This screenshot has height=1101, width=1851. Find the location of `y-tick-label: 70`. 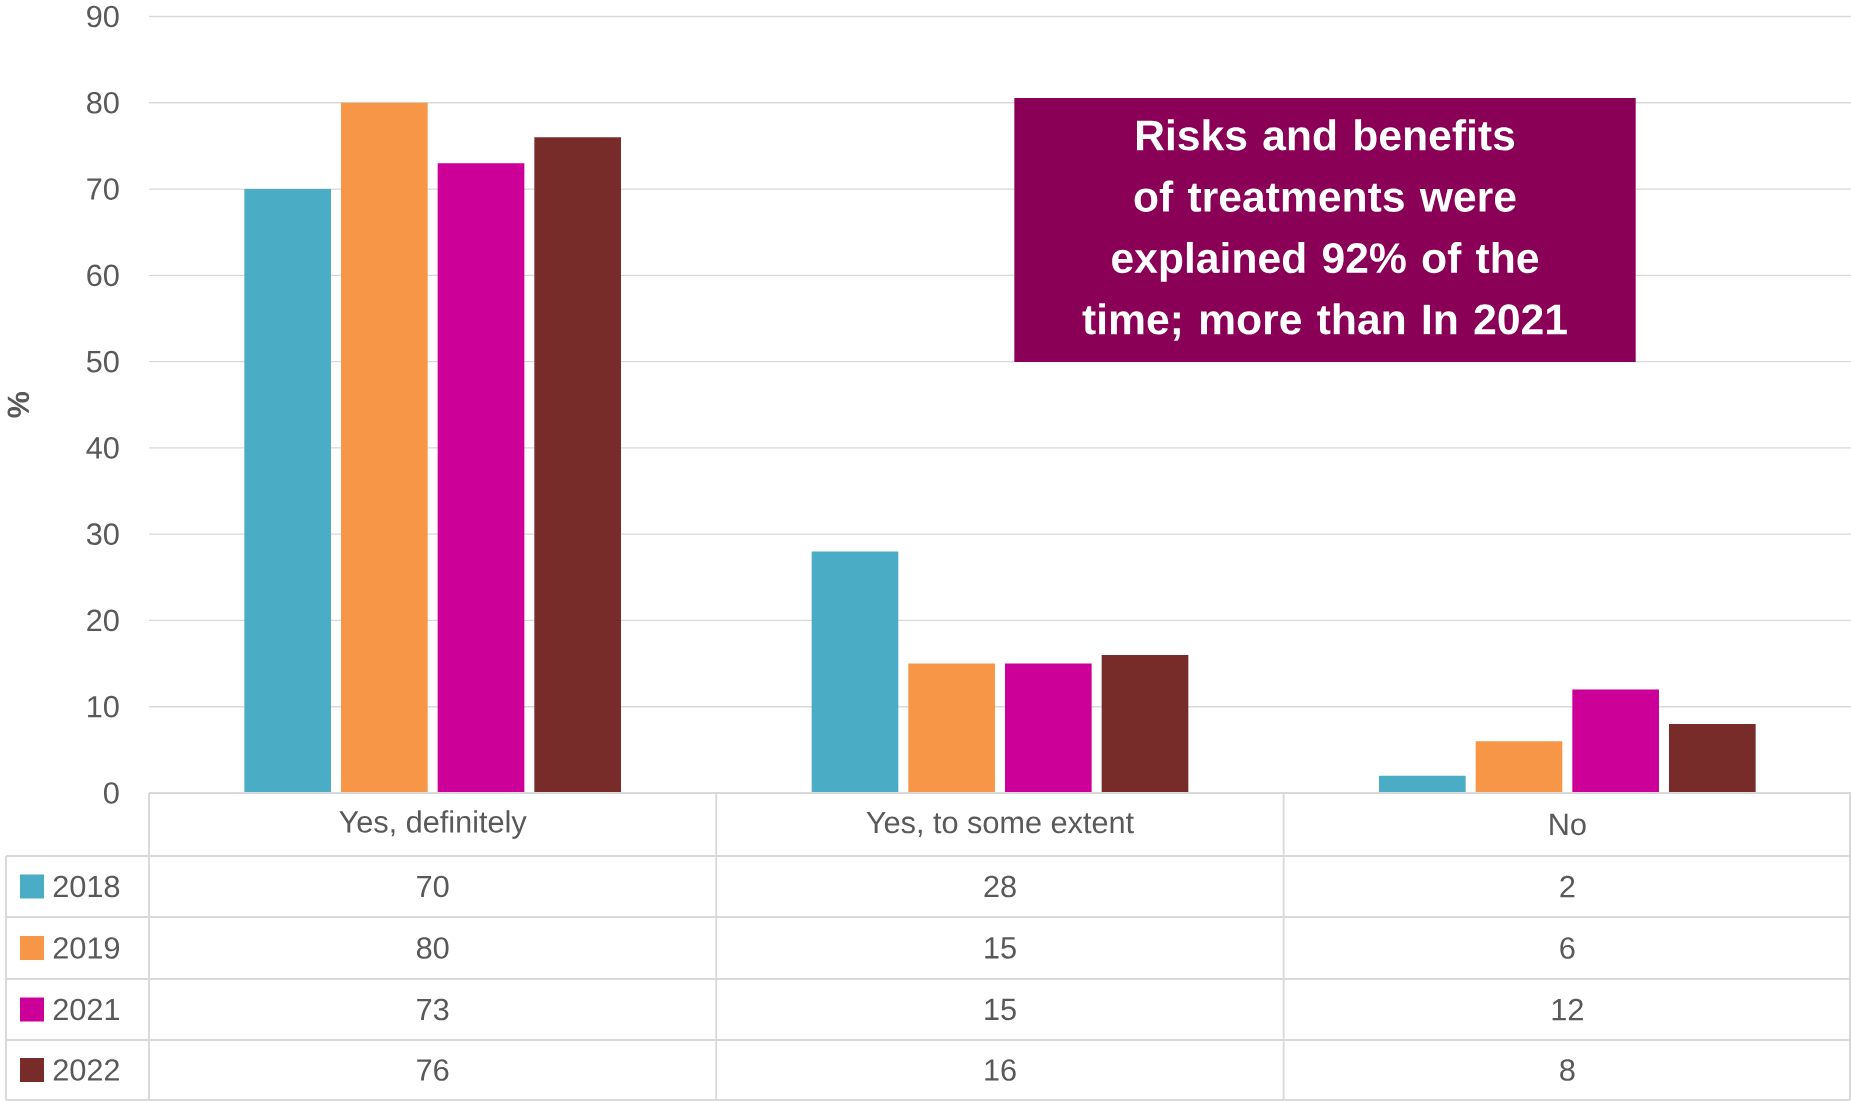

y-tick-label: 70 is located at coordinates (103, 189).